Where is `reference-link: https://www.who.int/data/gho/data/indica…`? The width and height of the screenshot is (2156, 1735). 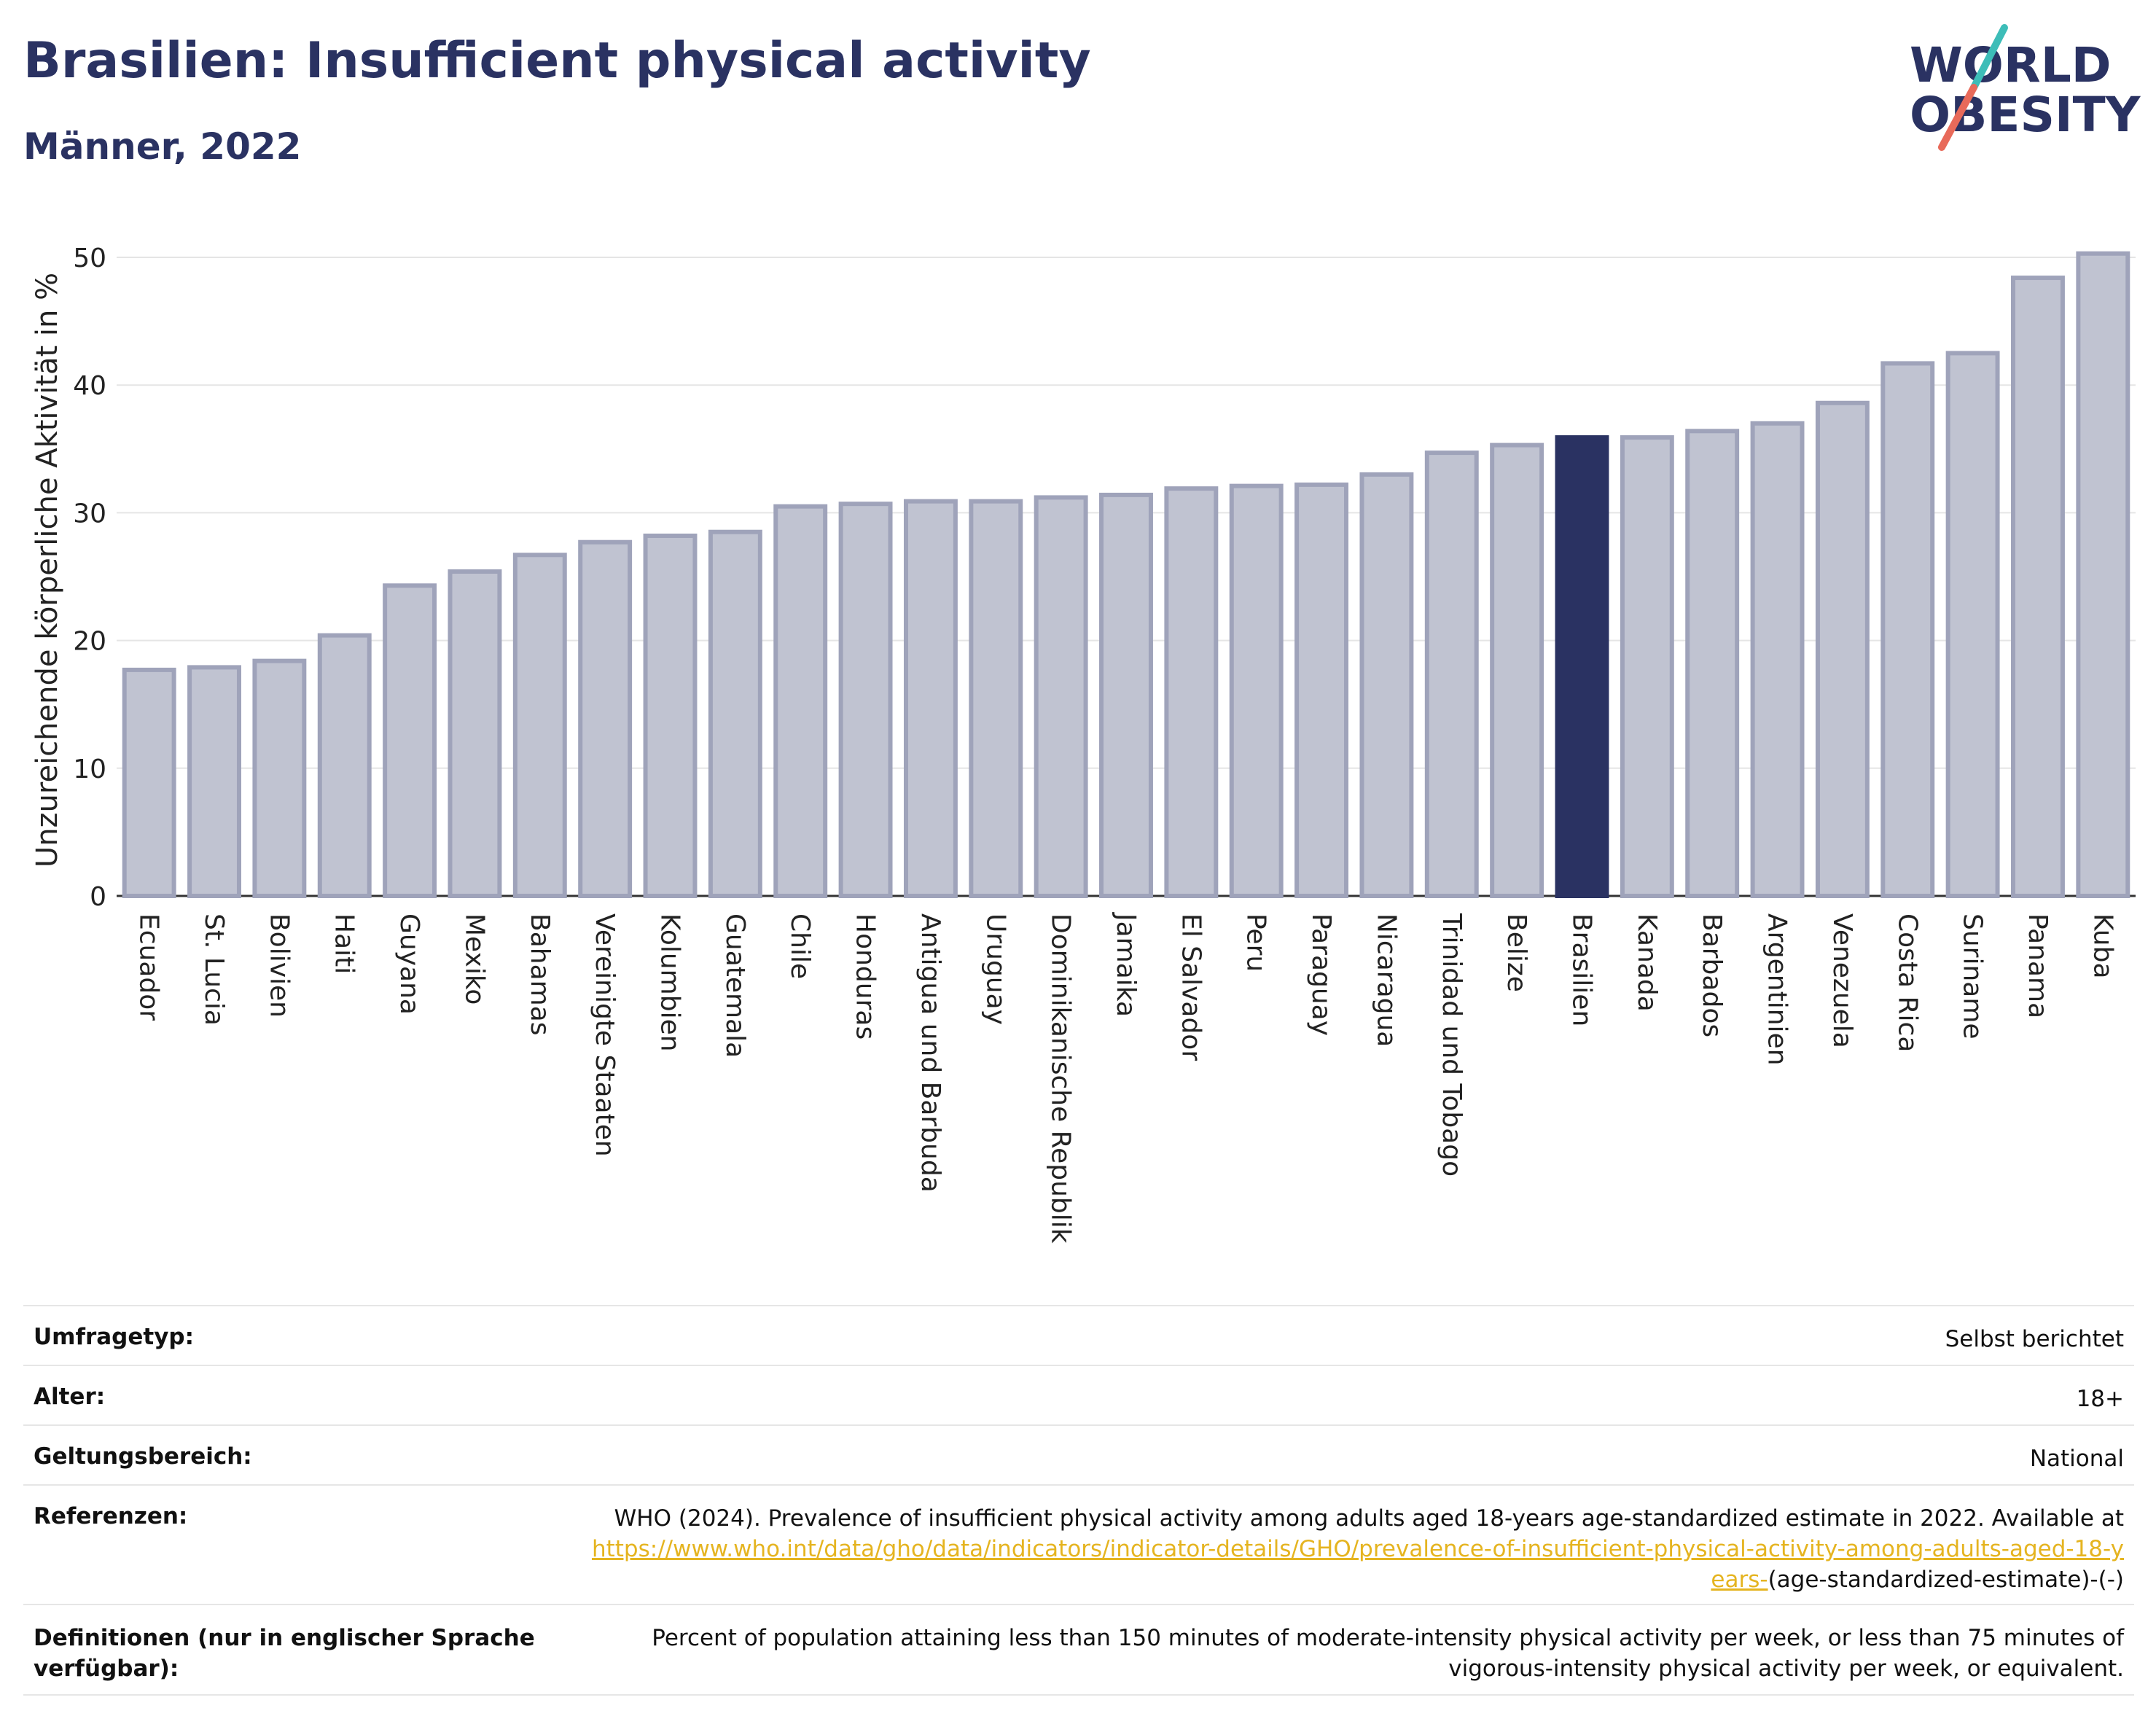 reference-link: https://www.who.int/data/gho/data/indica… is located at coordinates (1358, 1564).